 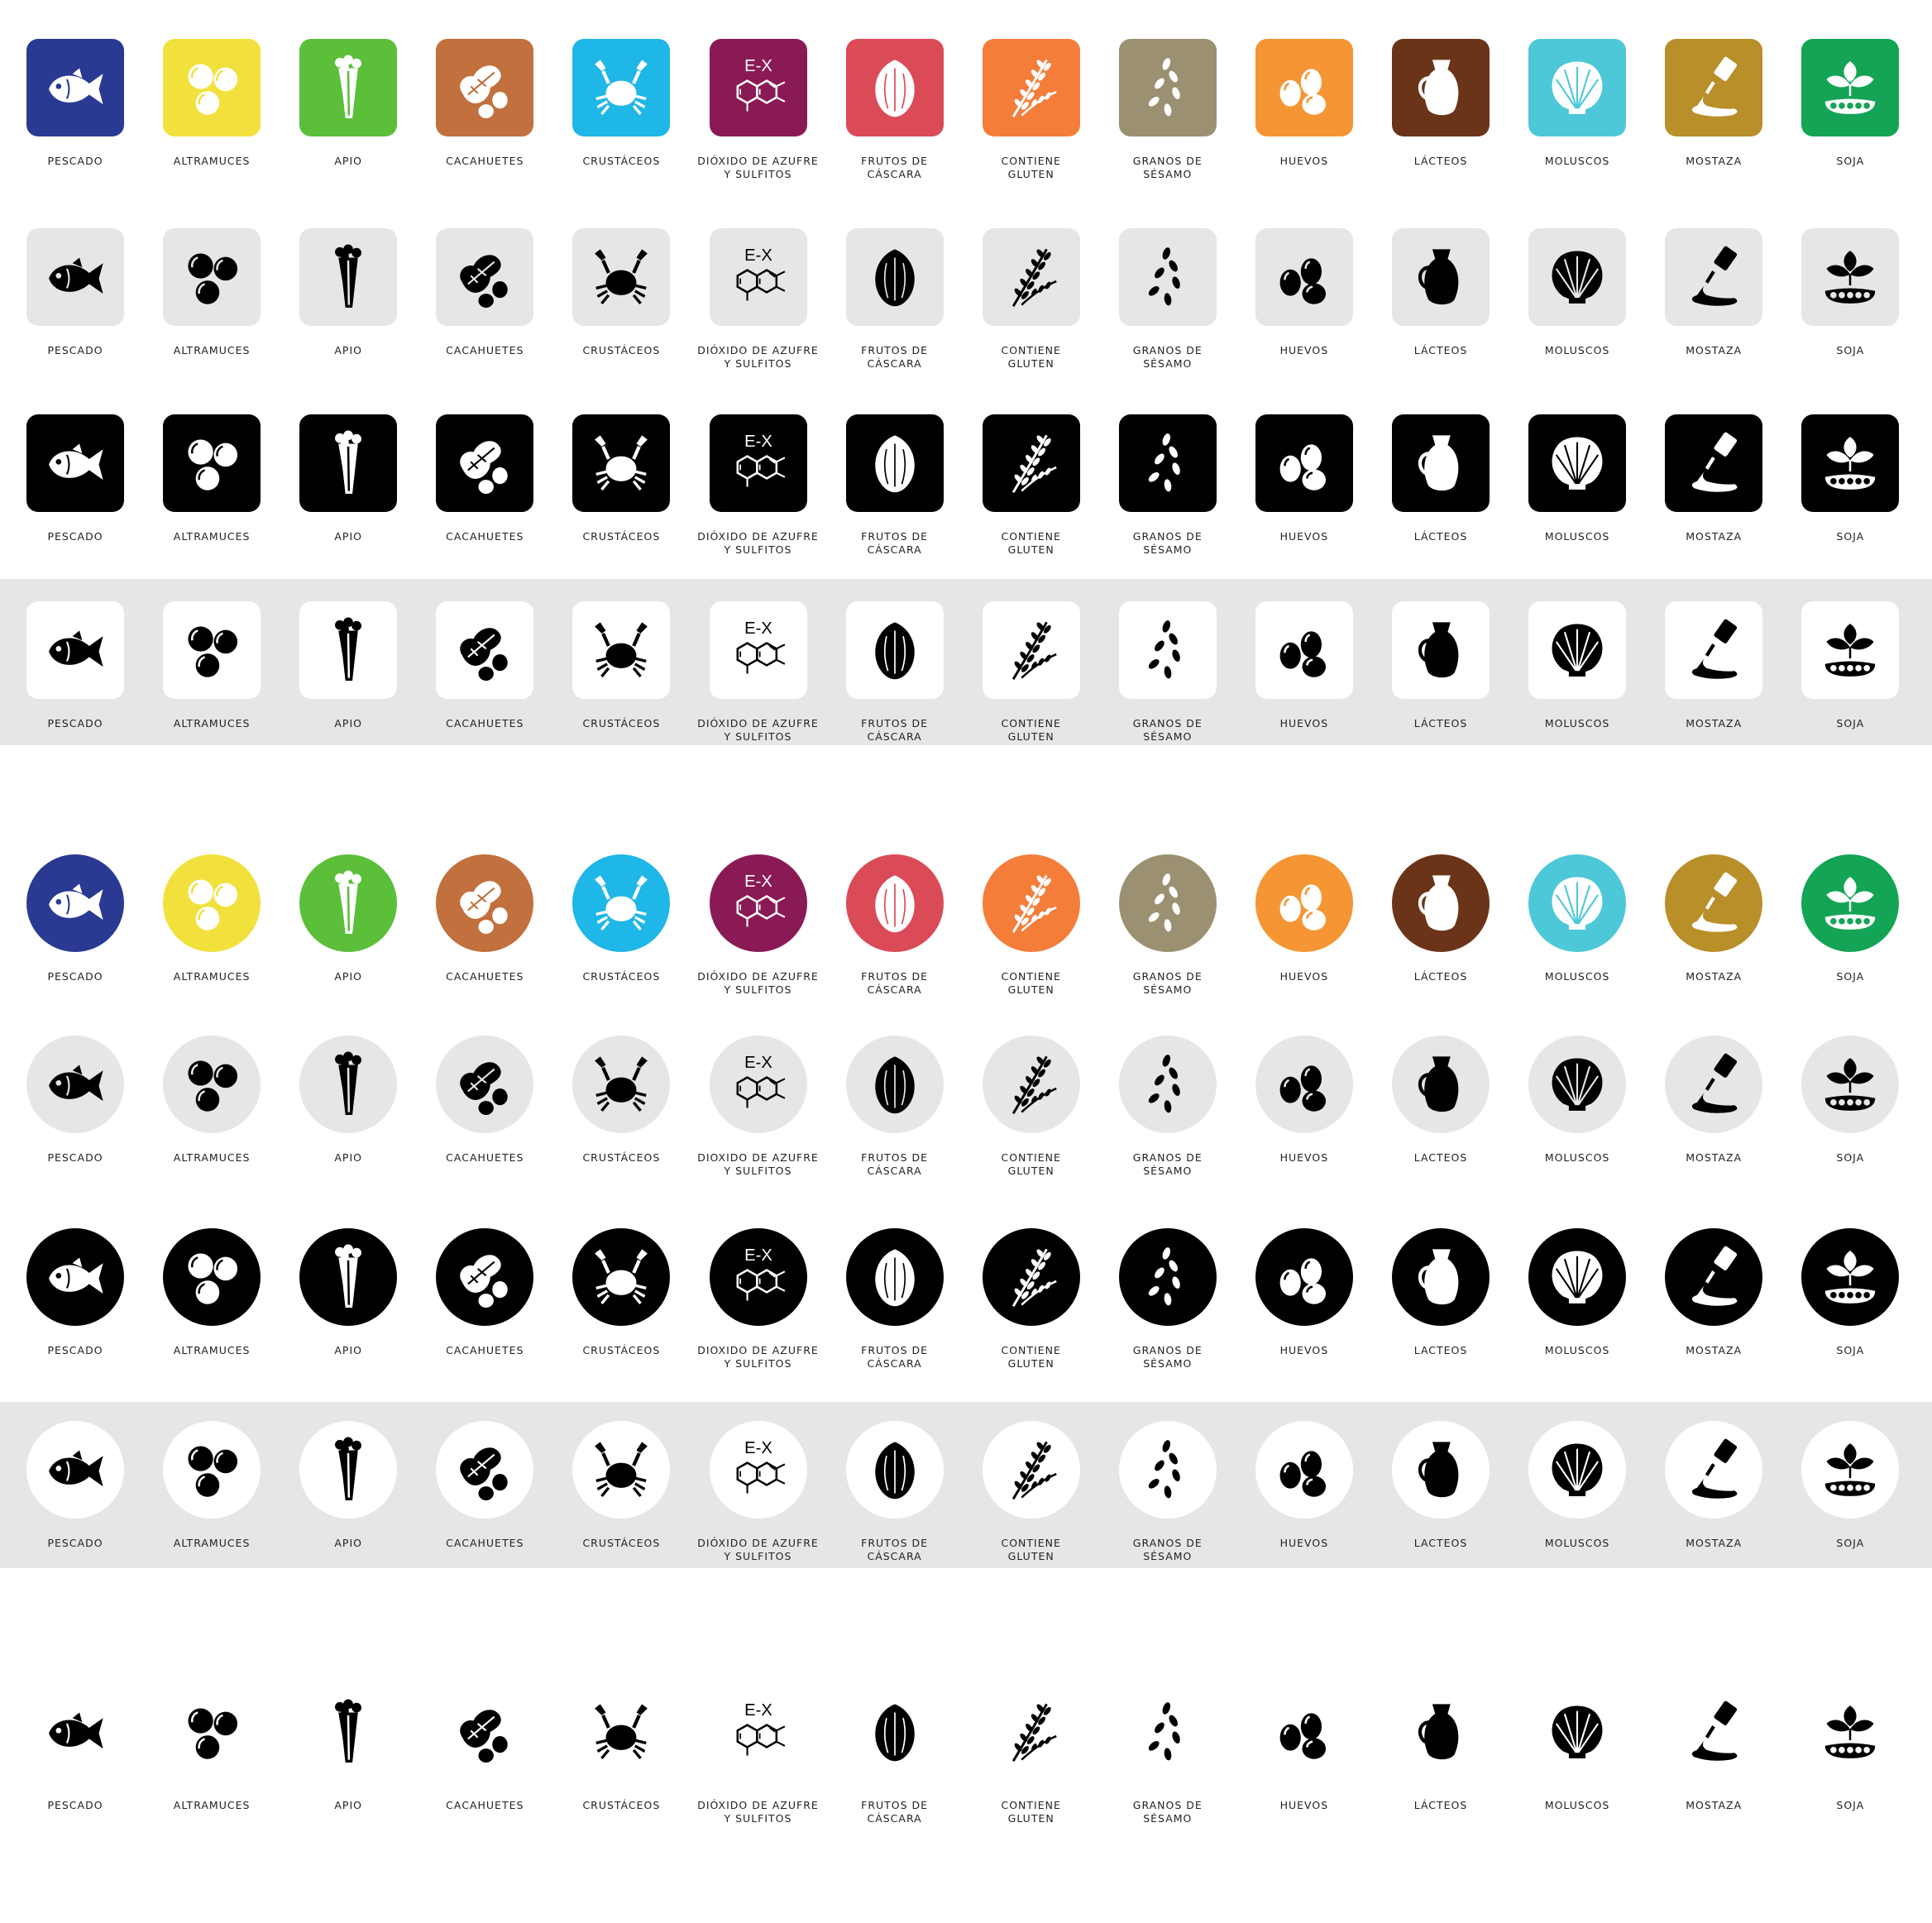 I want to click on allergen-card-cacahuetes: CACAHUETES, so click(x=486, y=1747).